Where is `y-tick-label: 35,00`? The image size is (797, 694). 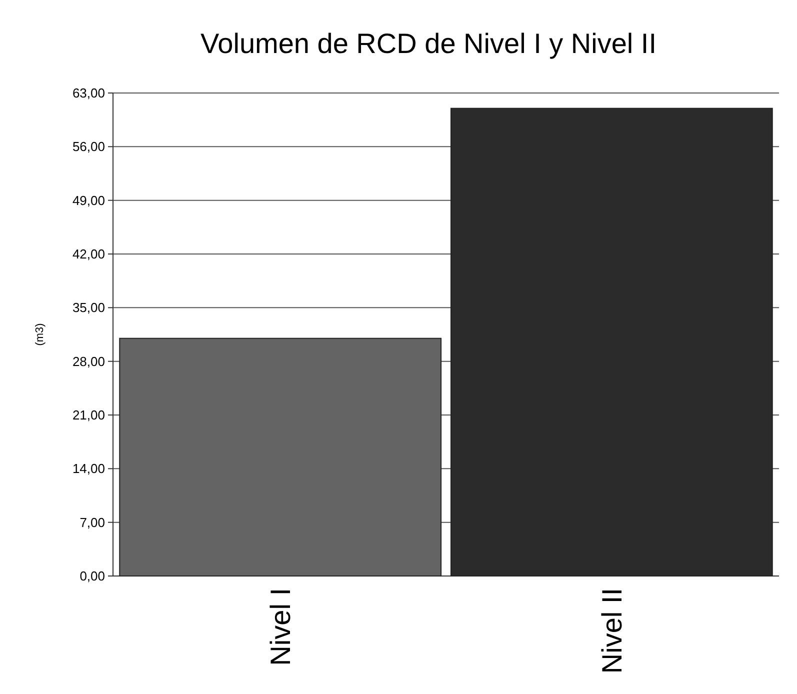
y-tick-label: 35,00 is located at coordinates (88, 308).